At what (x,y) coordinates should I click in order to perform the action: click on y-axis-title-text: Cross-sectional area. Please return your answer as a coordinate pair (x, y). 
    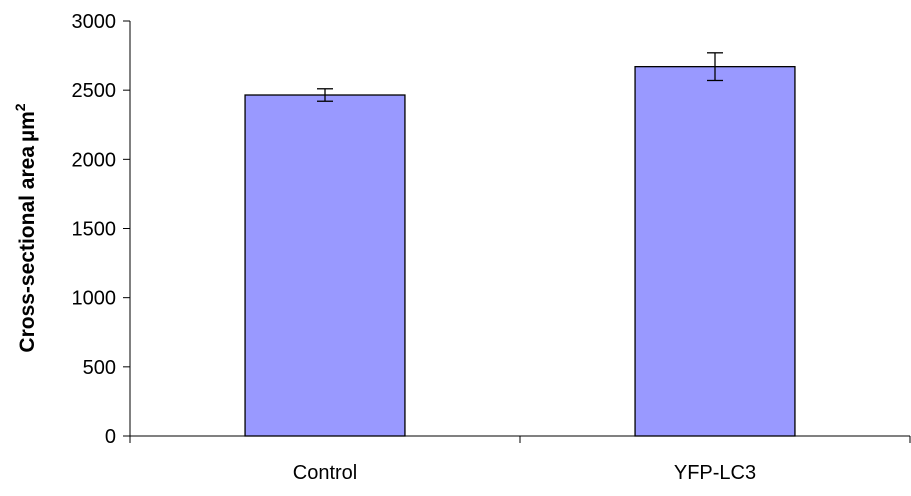
    Looking at the image, I should click on (27, 249).